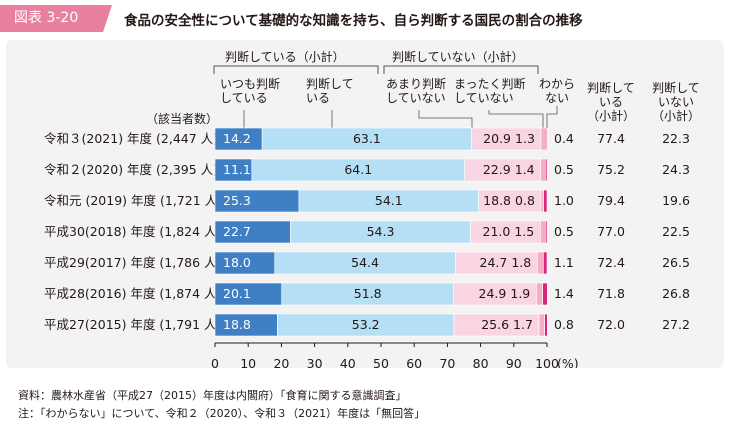  Describe the element at coordinates (445, 119) in the screenshot. I see `leader-rarely` at that location.